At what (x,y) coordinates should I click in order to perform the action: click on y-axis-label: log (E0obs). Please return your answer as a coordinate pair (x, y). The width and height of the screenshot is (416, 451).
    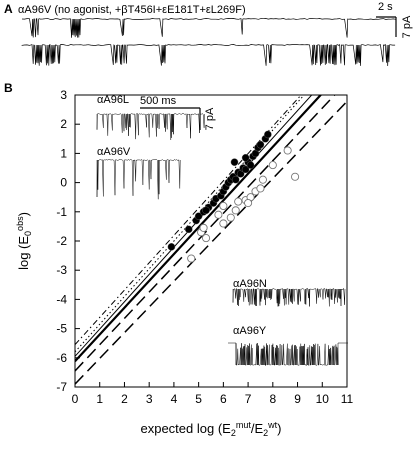
    Looking at the image, I should click on (24, 241).